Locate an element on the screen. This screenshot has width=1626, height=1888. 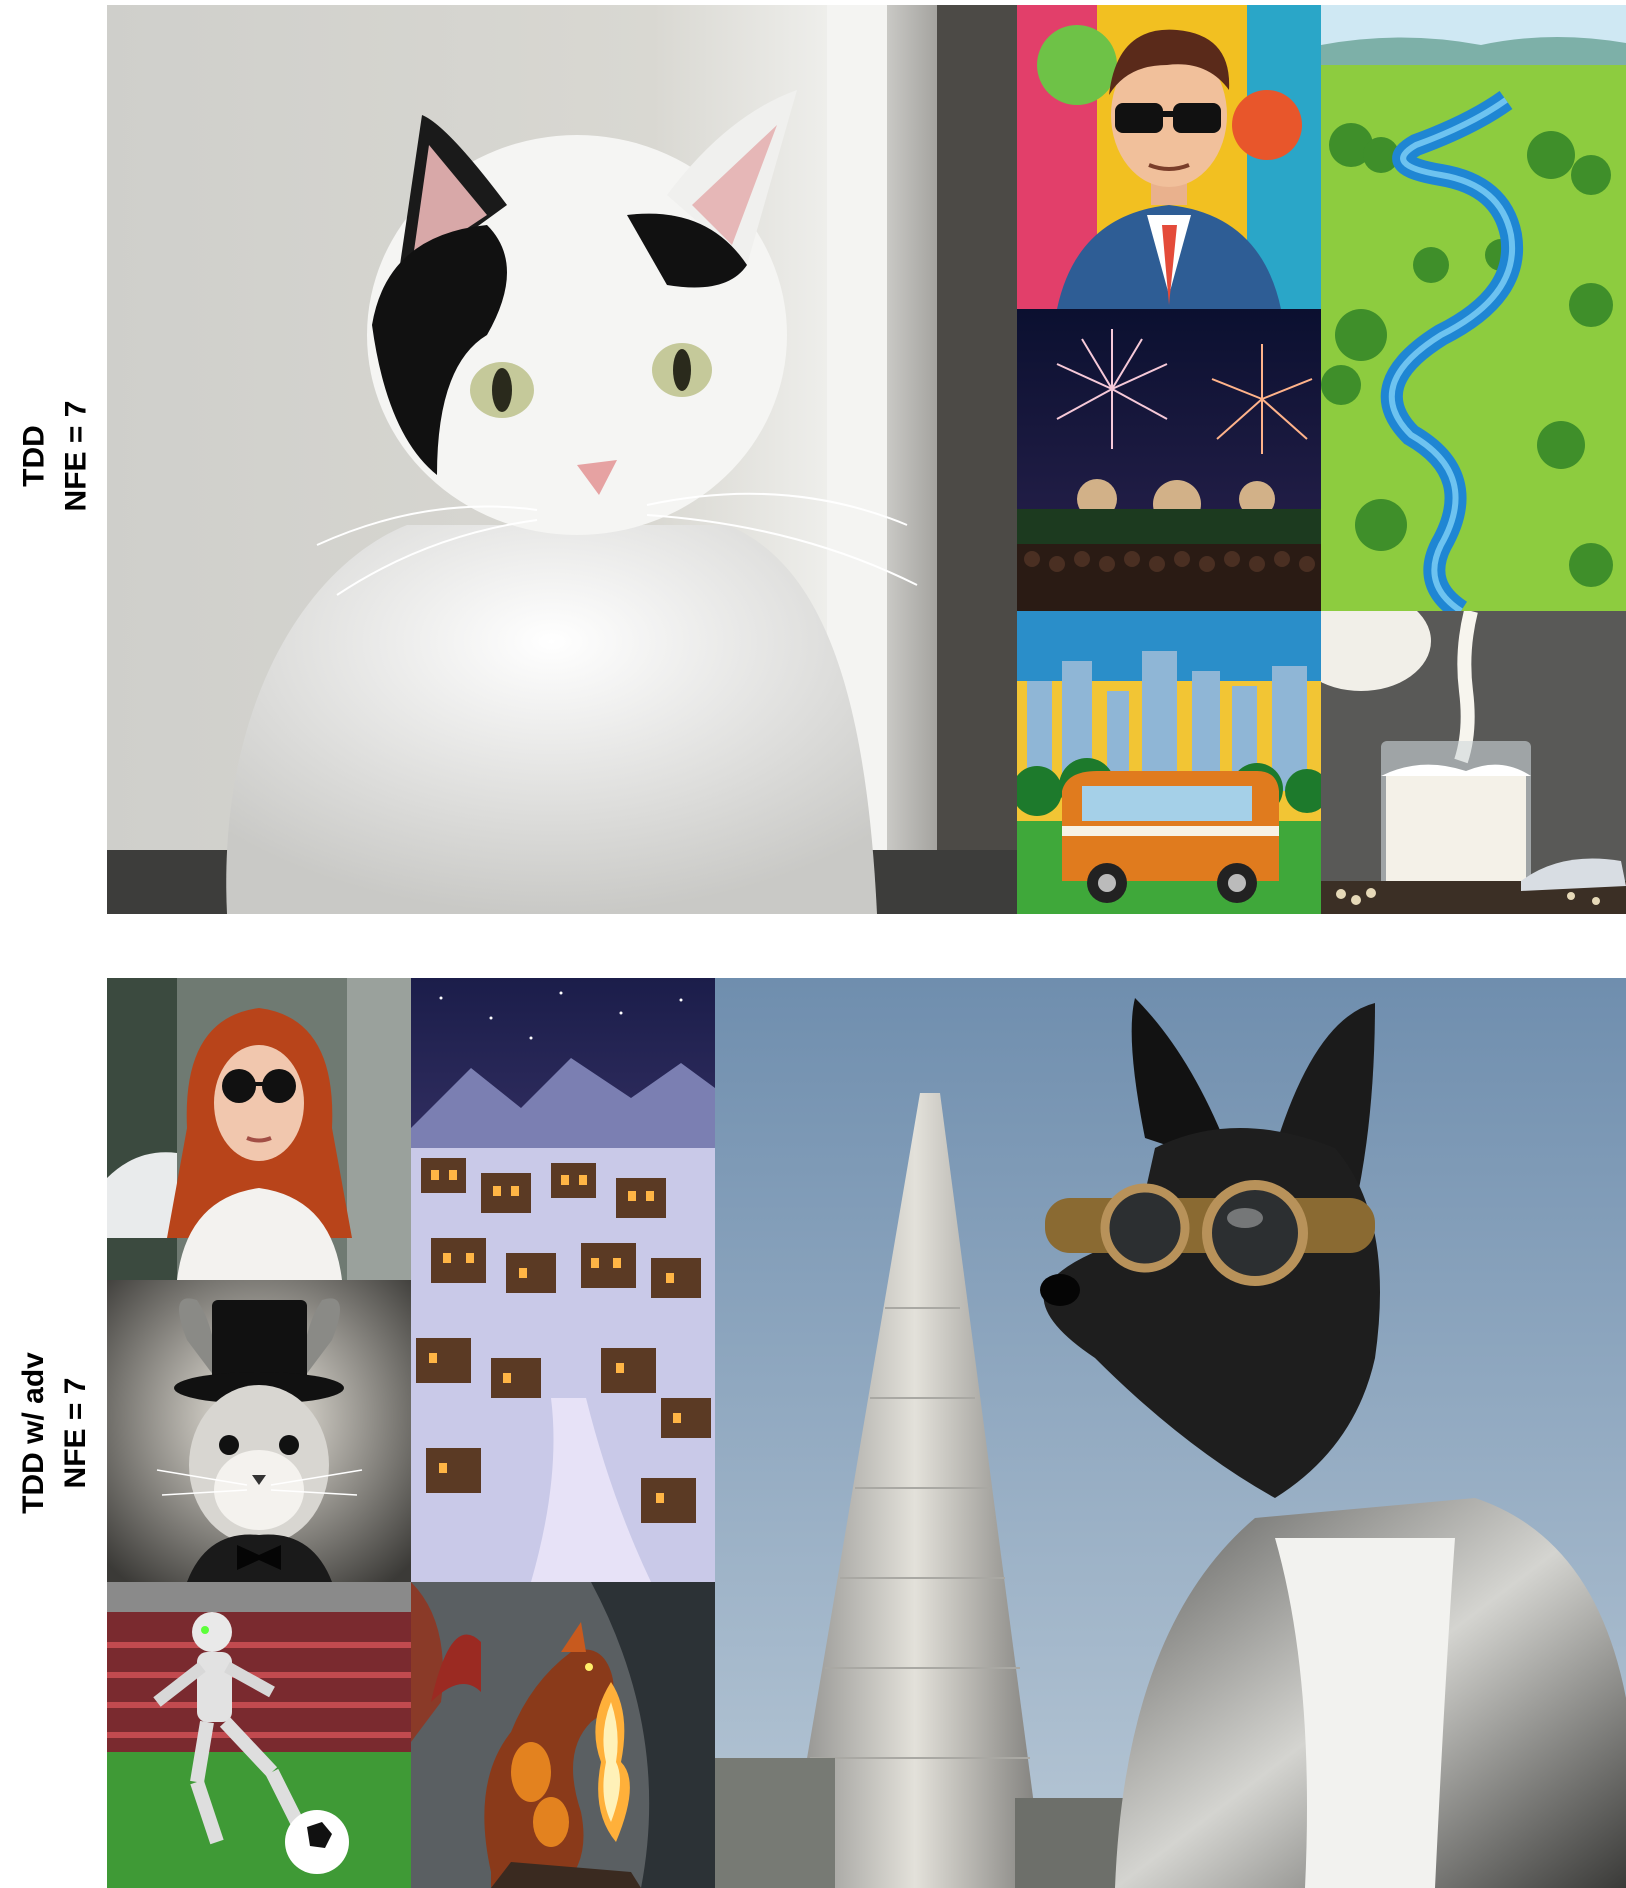
row-label-tdd-adv: TDD w/ adv NFE = 7 is located at coordinates (55, 1433).